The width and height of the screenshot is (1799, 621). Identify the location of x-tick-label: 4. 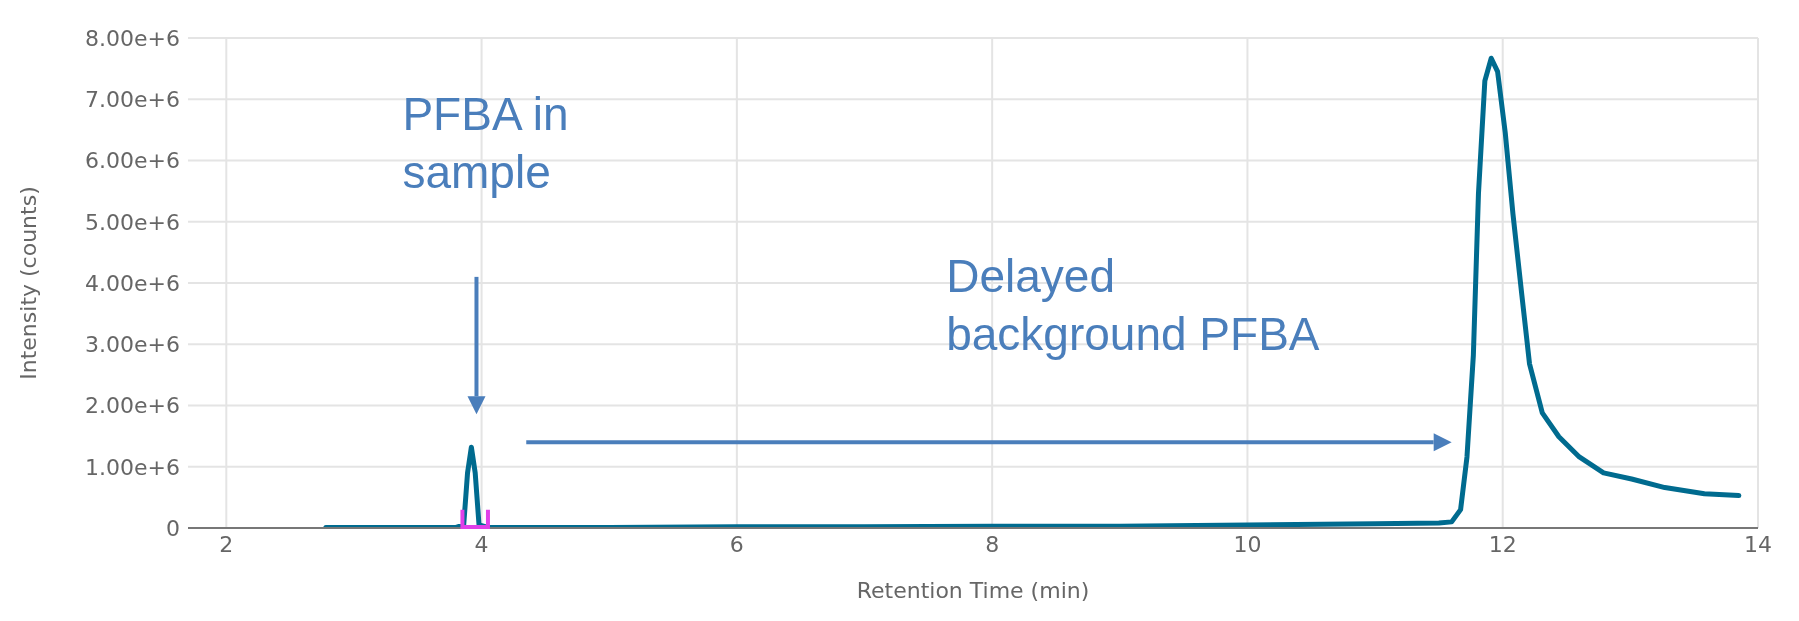
(481, 544).